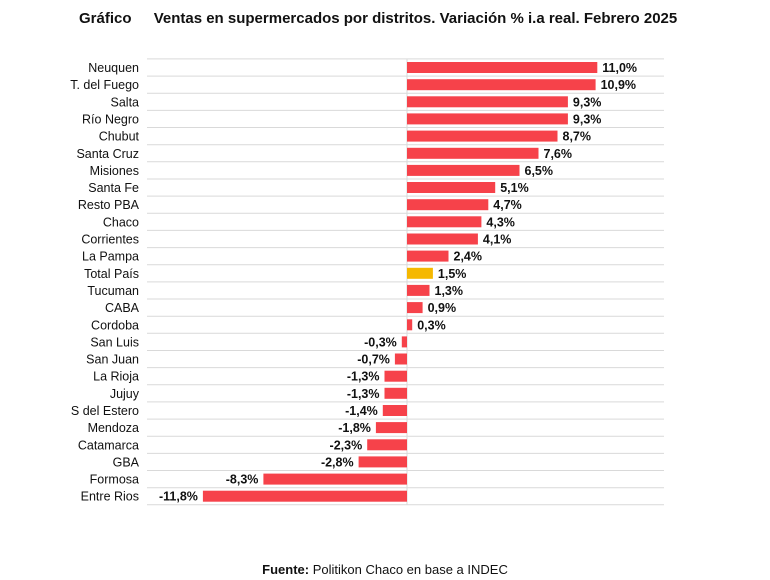  I want to click on data-label: 4,3%, so click(500, 222).